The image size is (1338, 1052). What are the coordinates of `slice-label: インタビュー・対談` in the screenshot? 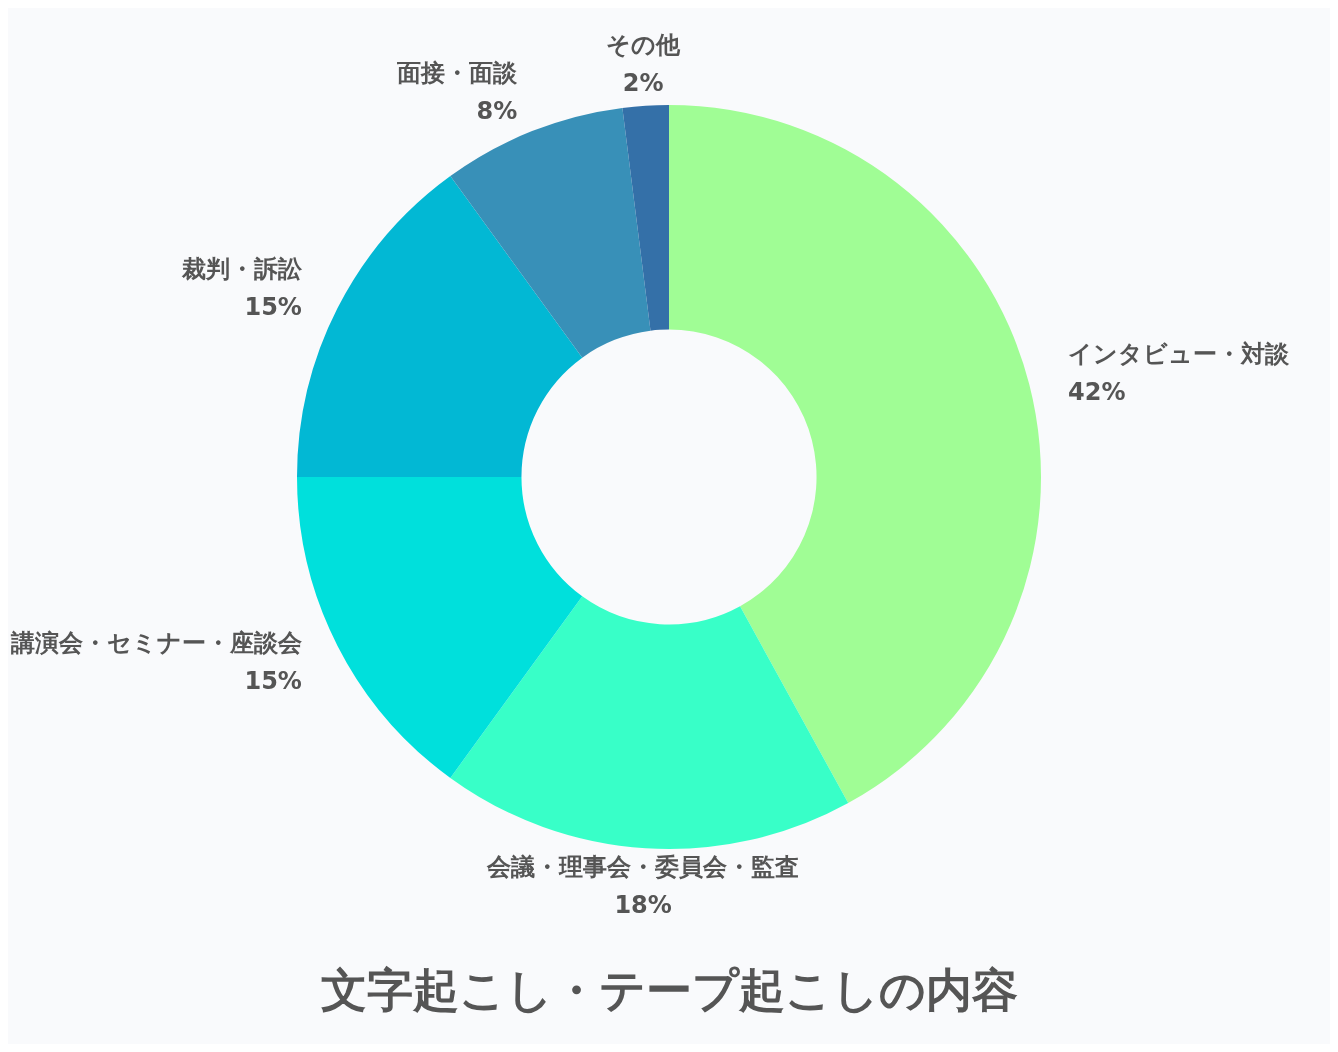 It's located at (1179, 353).